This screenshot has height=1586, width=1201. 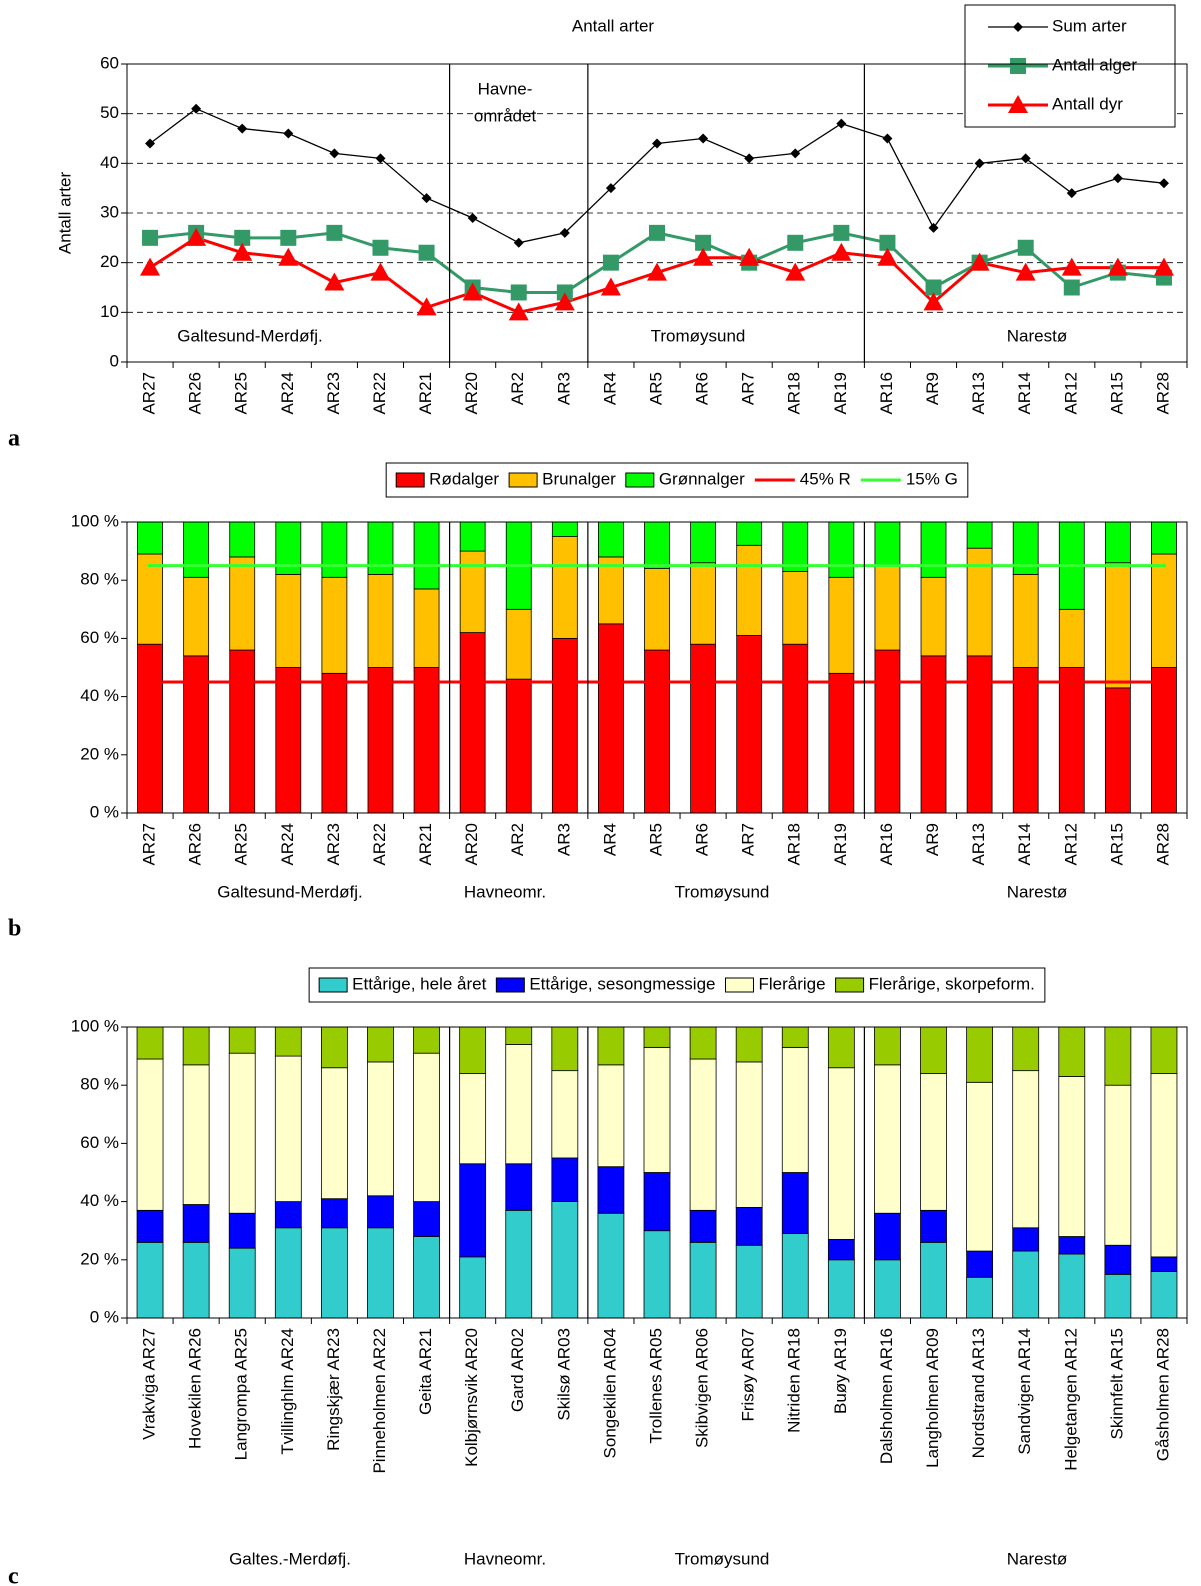 I want to click on group-label: Havneomr., so click(x=505, y=891).